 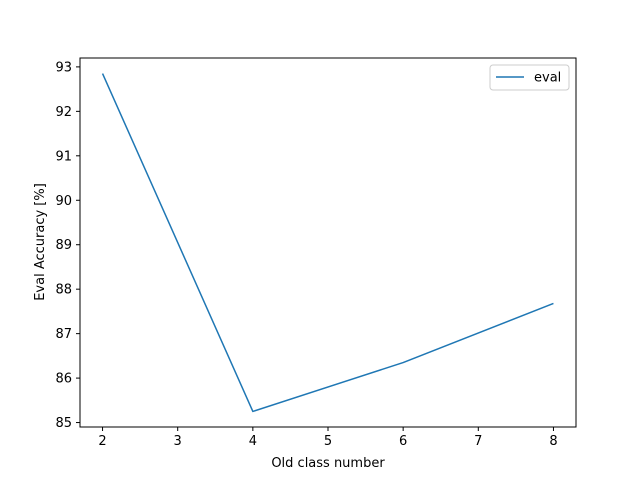 What do you see at coordinates (63, 245) in the screenshot?
I see `y-tick-label: 89` at bounding box center [63, 245].